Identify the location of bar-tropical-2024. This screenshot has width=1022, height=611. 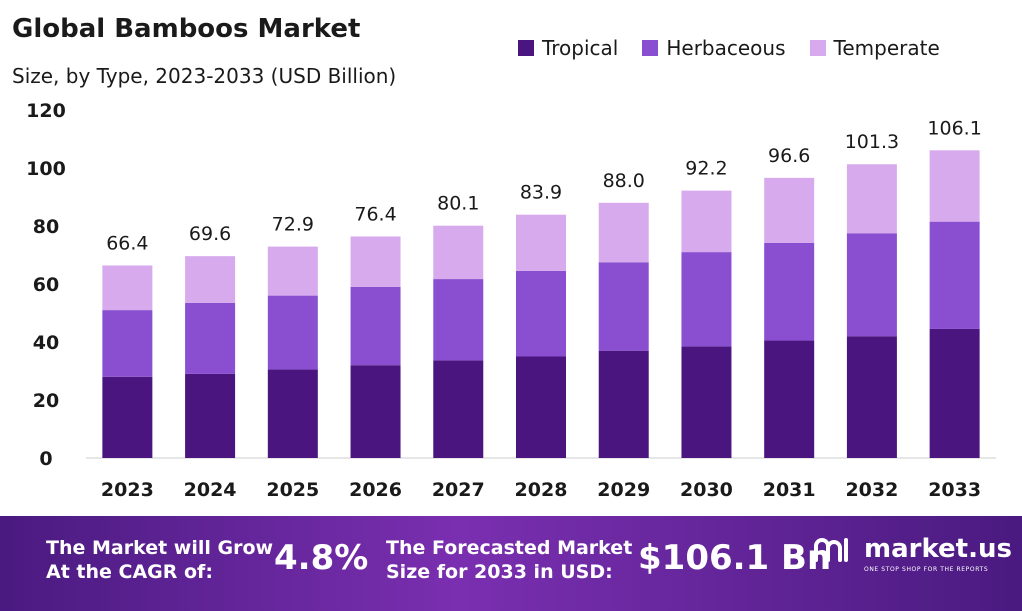
(210, 415).